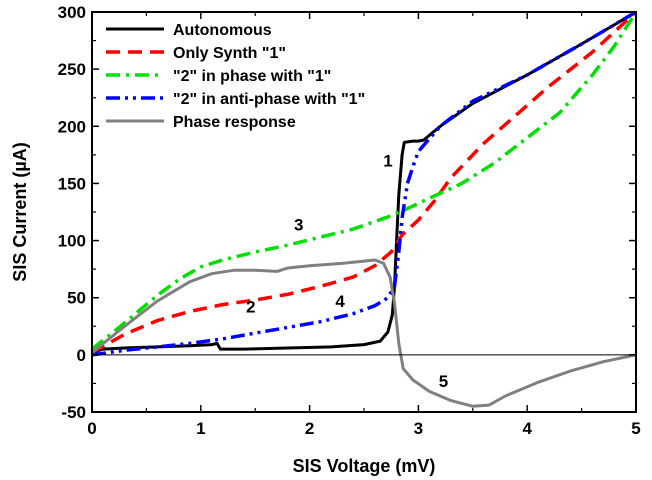  What do you see at coordinates (72, 12) in the screenshot?
I see `y-tick-label: 300` at bounding box center [72, 12].